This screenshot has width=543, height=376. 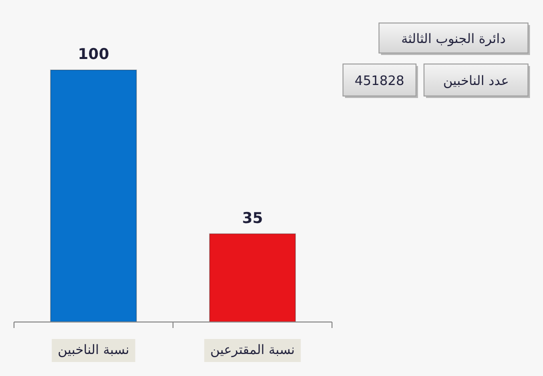 I want to click on x-tick-label: نسبة المقترعين, so click(x=252, y=350).